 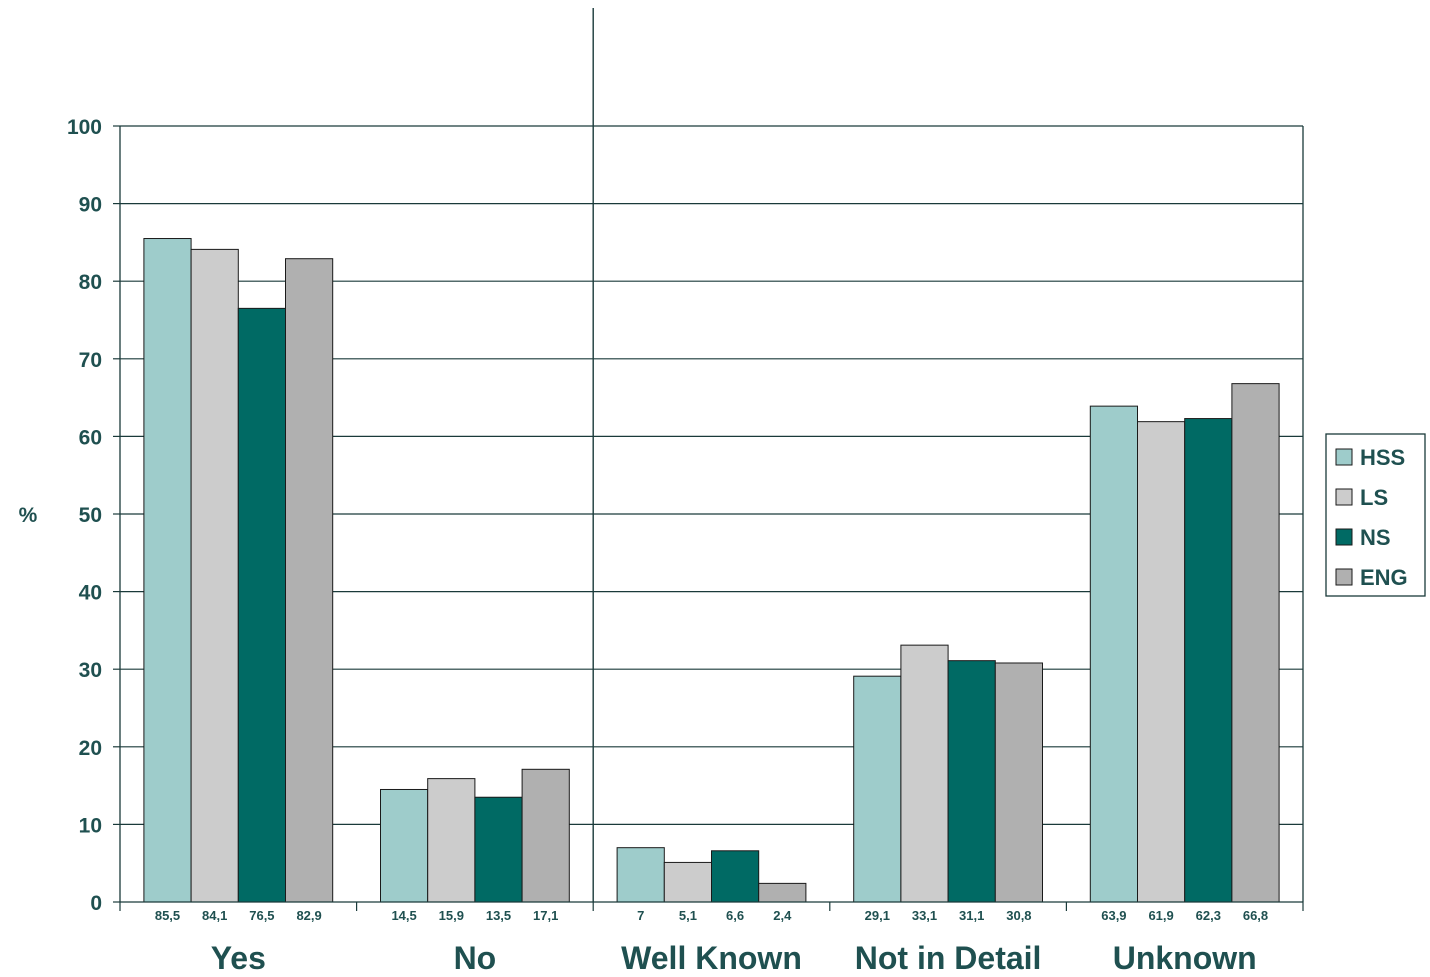 I want to click on value-label: 14,5, so click(x=403, y=915).